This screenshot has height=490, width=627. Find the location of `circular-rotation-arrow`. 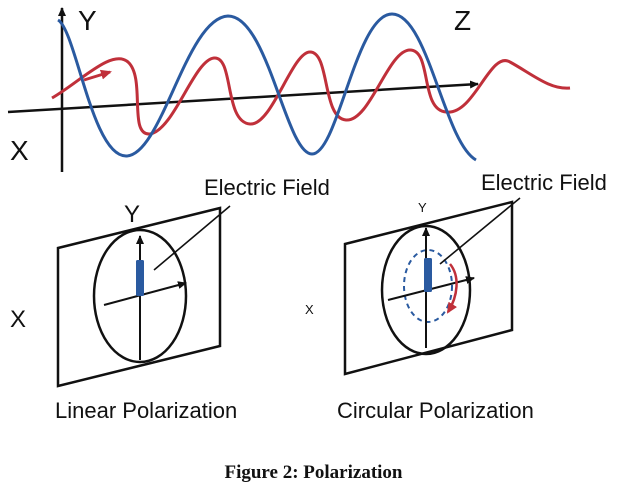

circular-rotation-arrow is located at coordinates (452, 288).